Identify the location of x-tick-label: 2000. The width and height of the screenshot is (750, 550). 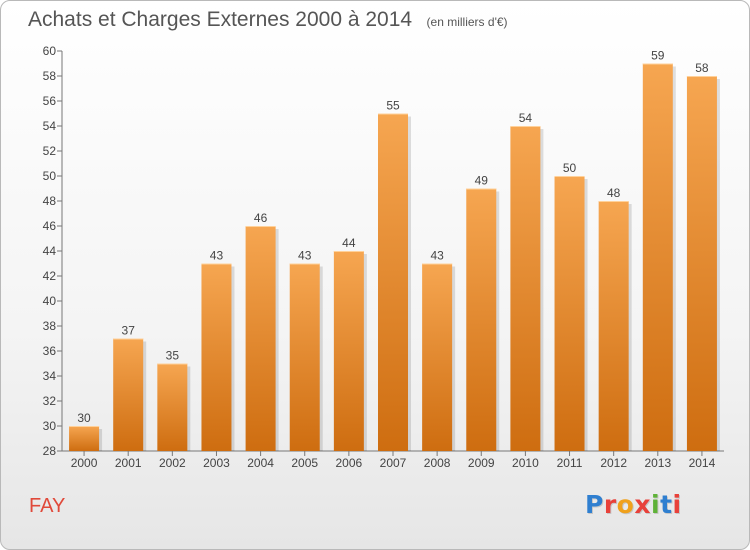
(84, 463).